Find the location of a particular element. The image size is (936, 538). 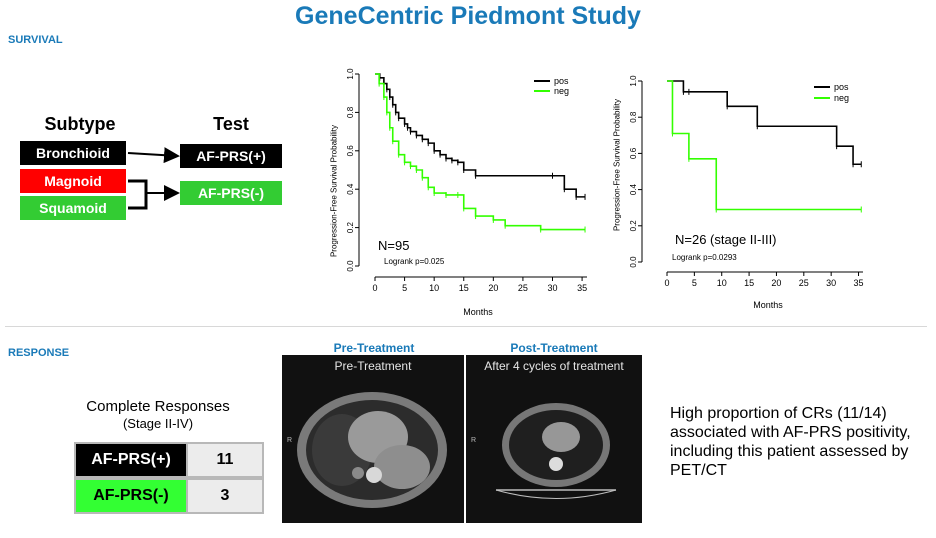

c2-xtick-label-3: 15 is located at coordinates (749, 283).